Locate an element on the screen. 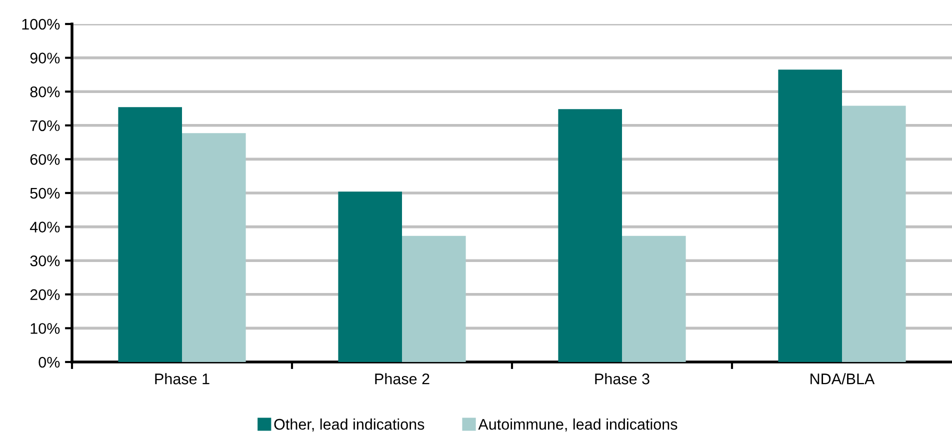 The height and width of the screenshot is (437, 952). legend-label: Other, lead indications is located at coordinates (349, 425).